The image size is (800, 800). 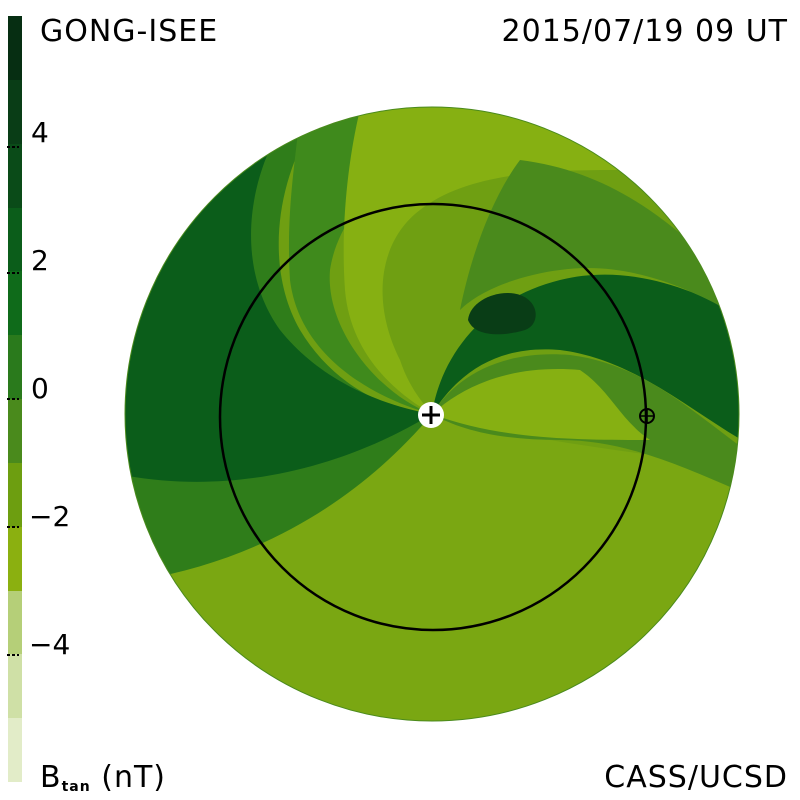 I want to click on map-dark-blob, so click(x=502, y=313).